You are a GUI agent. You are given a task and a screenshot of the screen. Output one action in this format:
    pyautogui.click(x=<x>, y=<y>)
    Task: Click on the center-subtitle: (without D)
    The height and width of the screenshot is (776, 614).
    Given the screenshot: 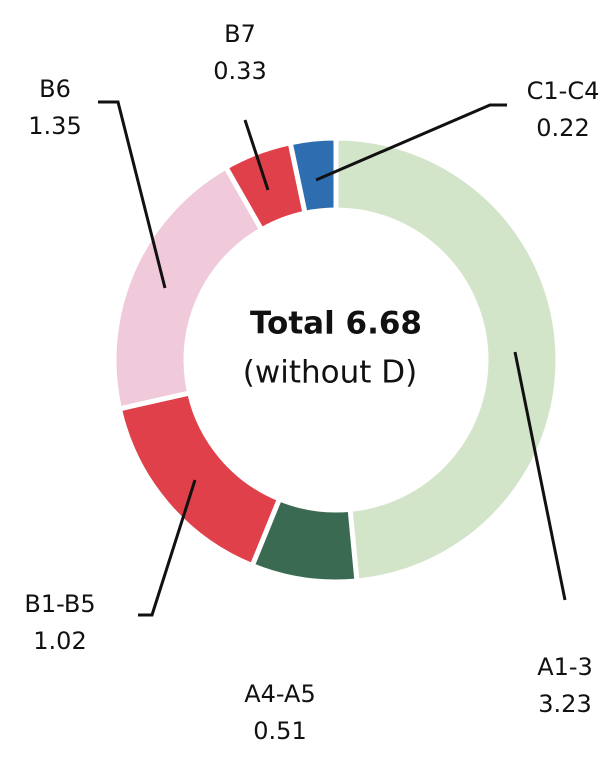 What is the action you would take?
    pyautogui.click(x=330, y=373)
    